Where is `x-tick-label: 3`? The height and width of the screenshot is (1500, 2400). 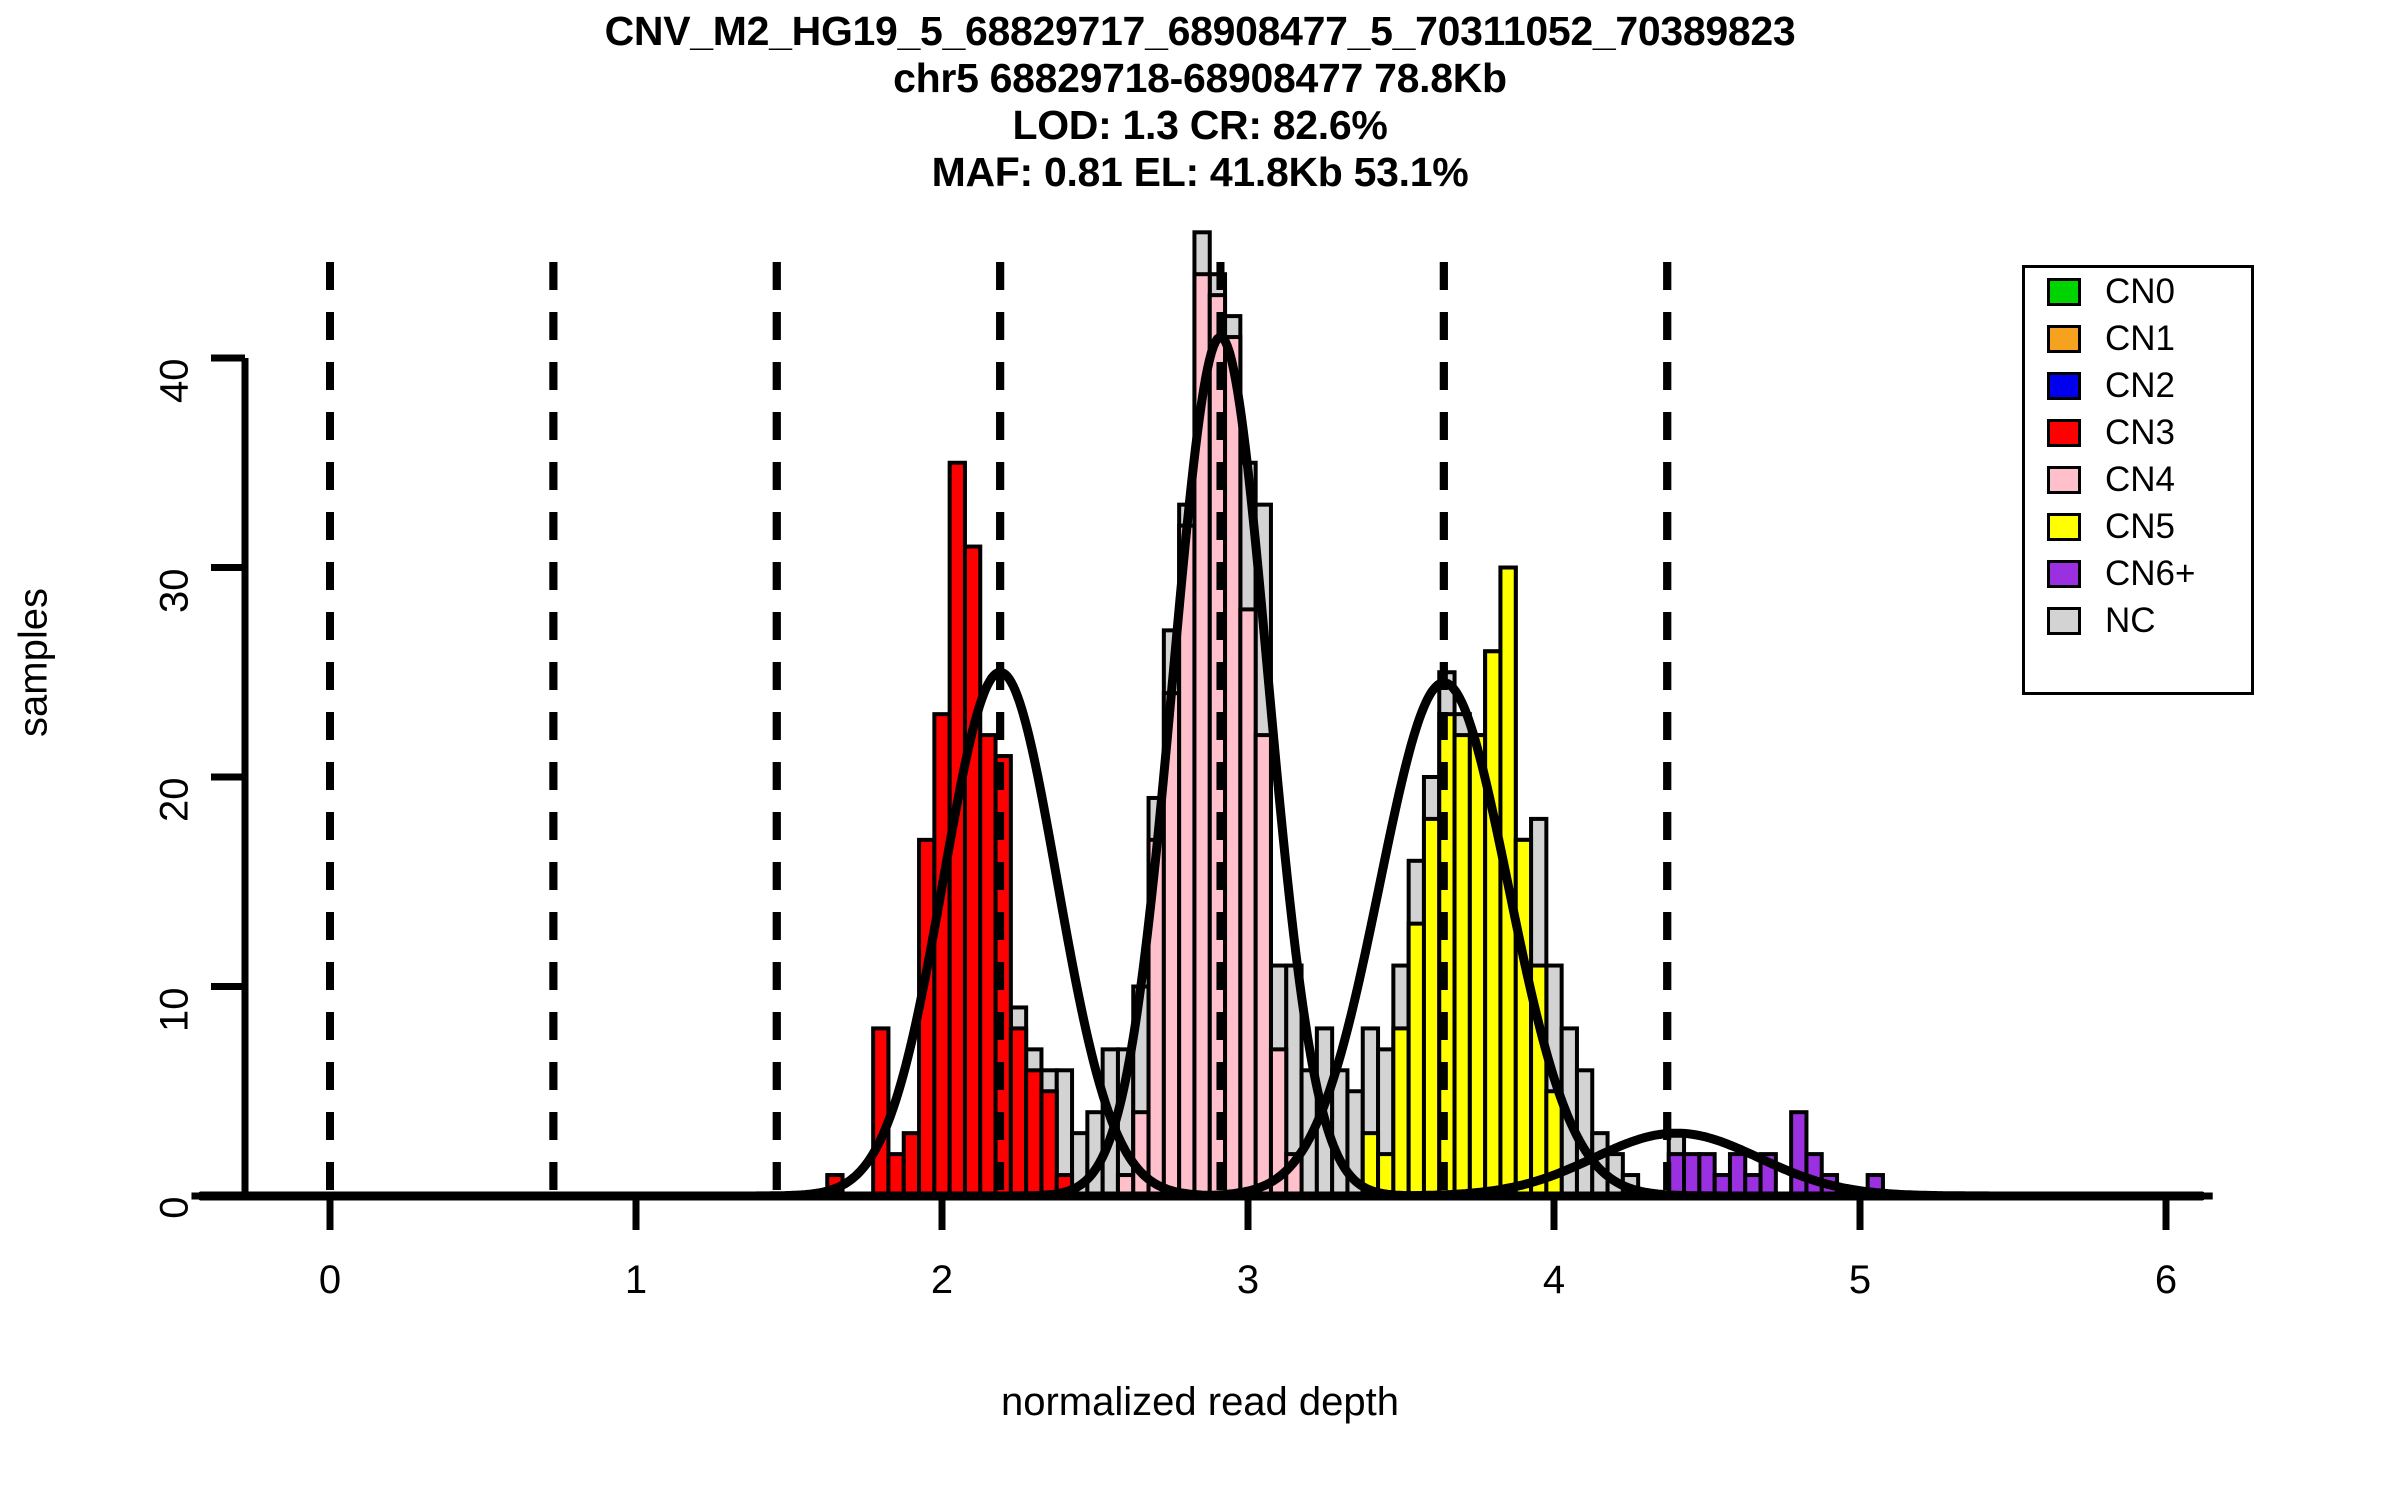 x-tick-label: 3 is located at coordinates (1248, 1280).